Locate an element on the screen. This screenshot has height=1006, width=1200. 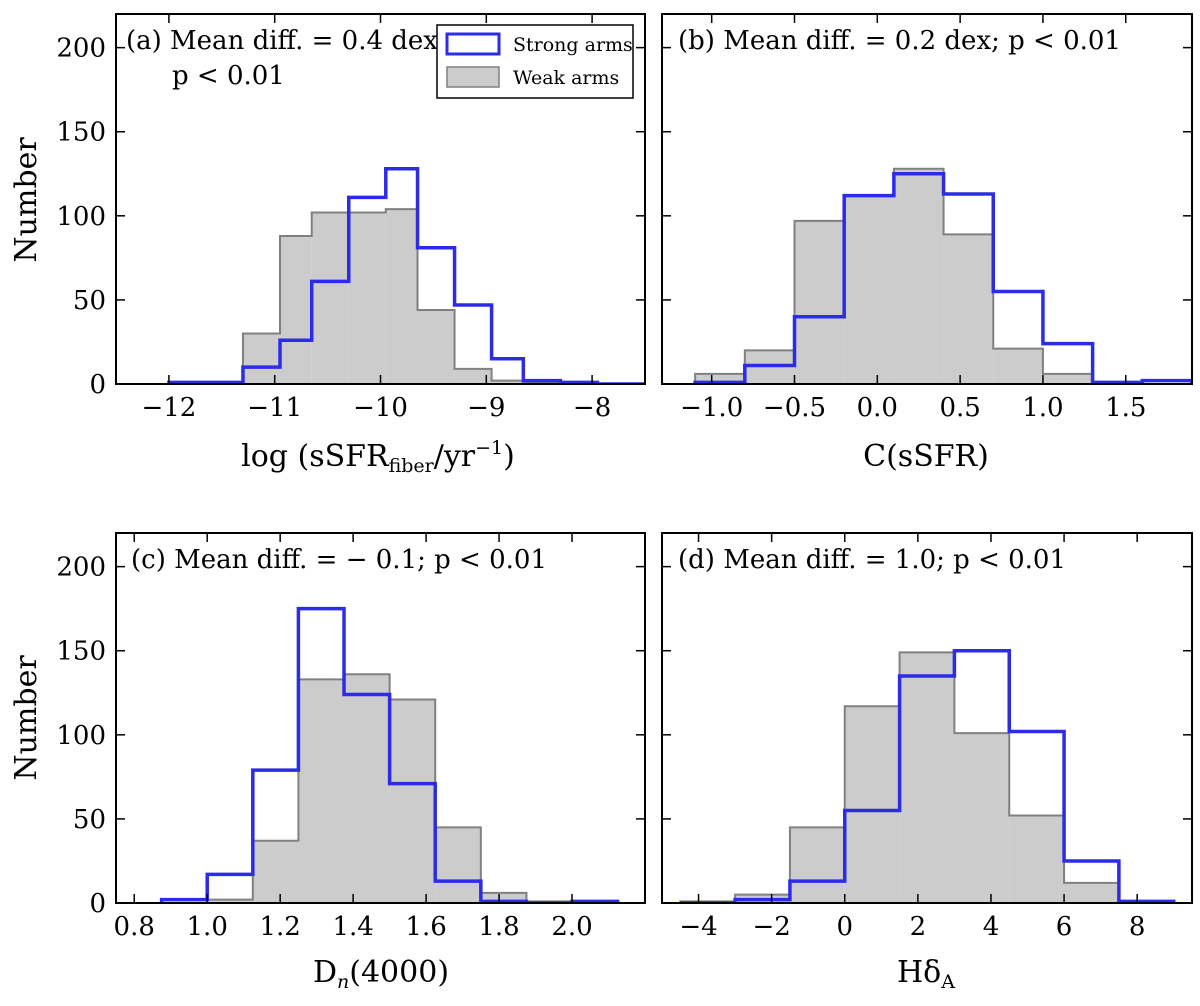
panel-a-y-tick-label: 100 is located at coordinates (81, 217).